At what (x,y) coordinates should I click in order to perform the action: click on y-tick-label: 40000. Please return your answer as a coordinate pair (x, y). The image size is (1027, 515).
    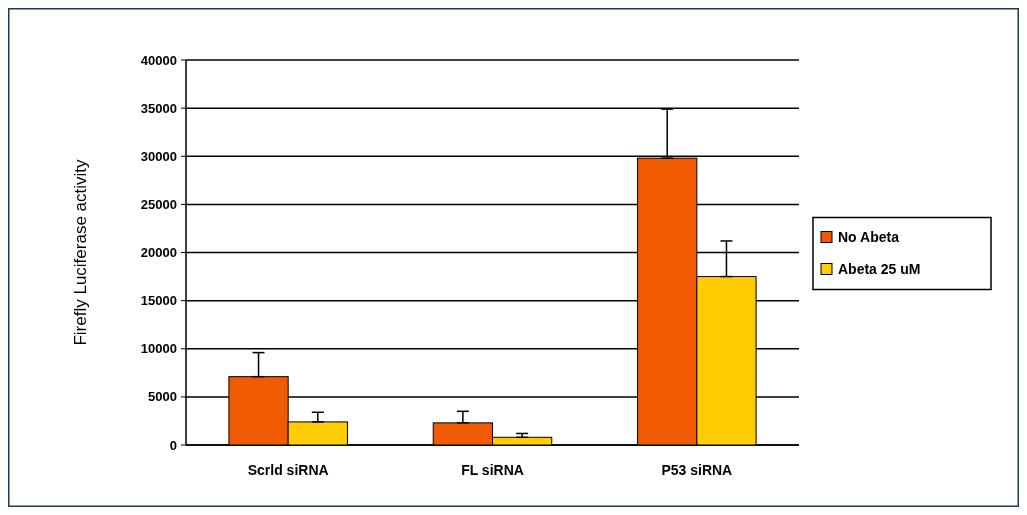
    Looking at the image, I should click on (158, 60).